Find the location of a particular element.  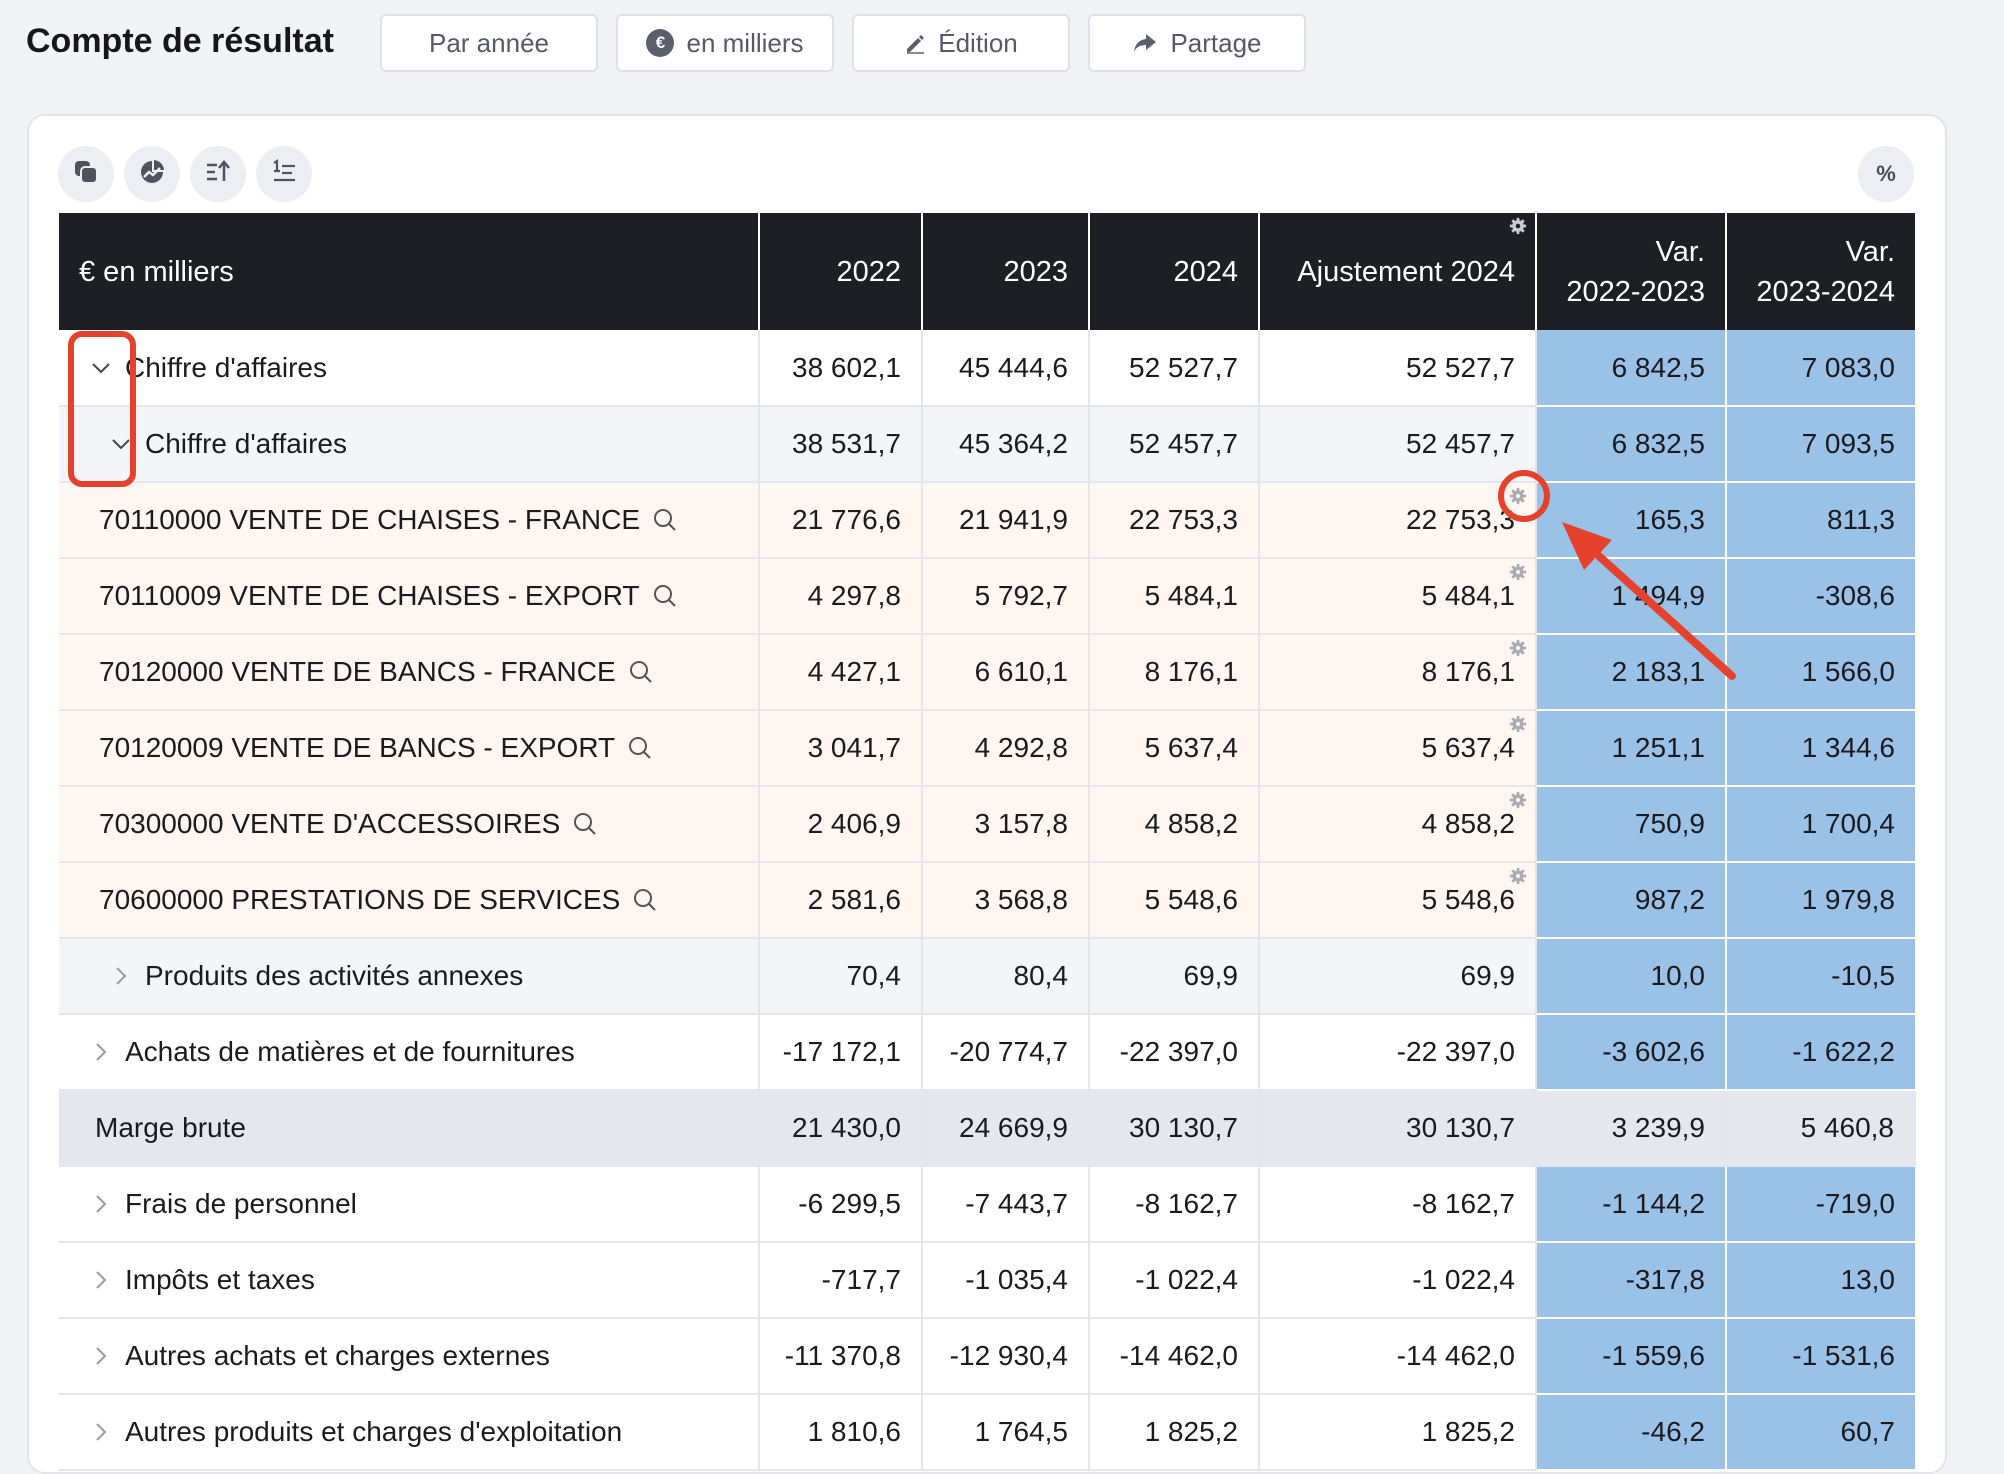

value-2022: 38 602,1 is located at coordinates (841, 368).